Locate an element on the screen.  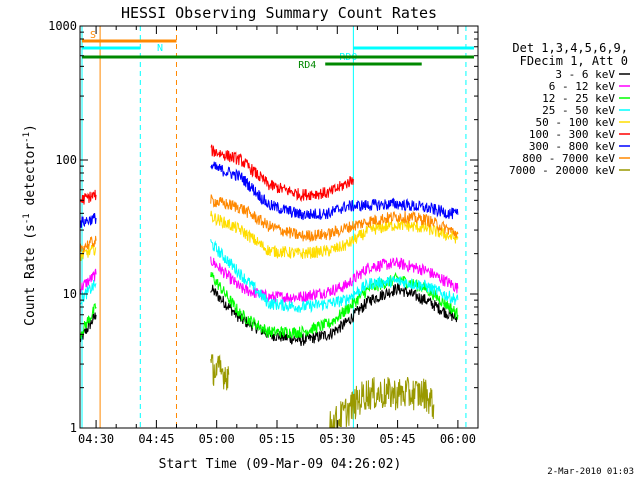
legend-entry-4: 50 - 100 keV is located at coordinates (576, 122).